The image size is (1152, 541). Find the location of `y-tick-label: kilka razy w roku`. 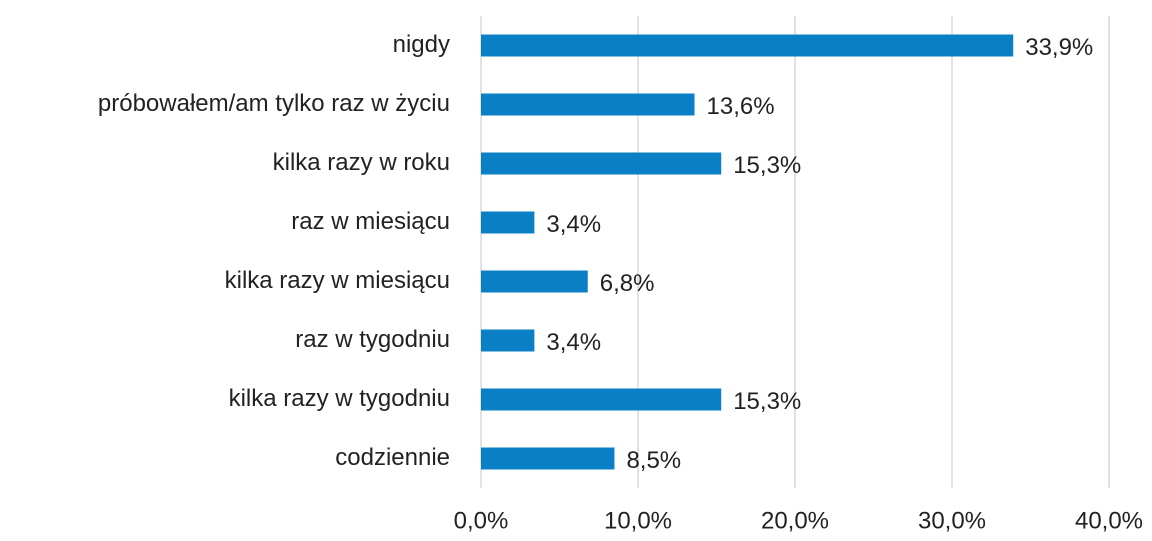

y-tick-label: kilka razy w roku is located at coordinates (361, 162).